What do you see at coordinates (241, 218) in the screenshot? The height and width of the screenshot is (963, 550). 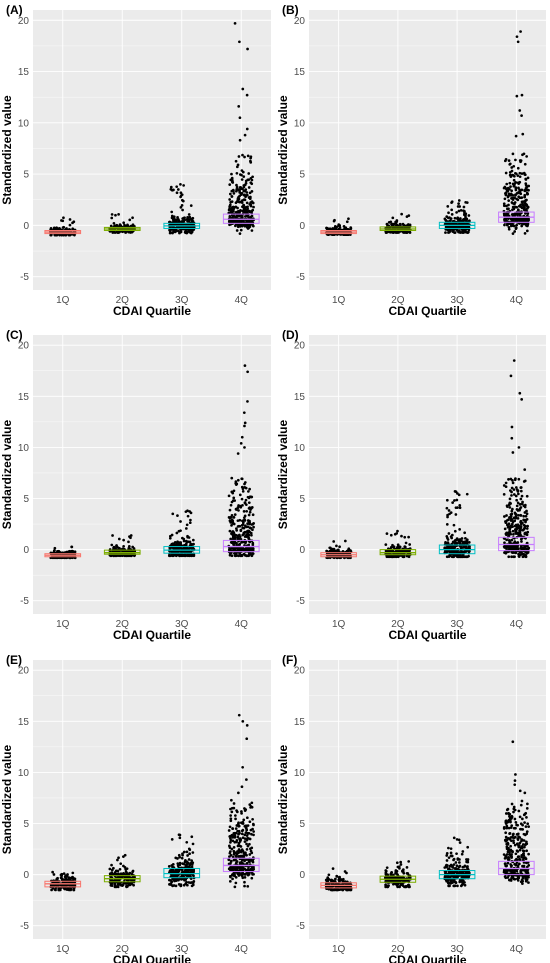 I see `box-4Q` at bounding box center [241, 218].